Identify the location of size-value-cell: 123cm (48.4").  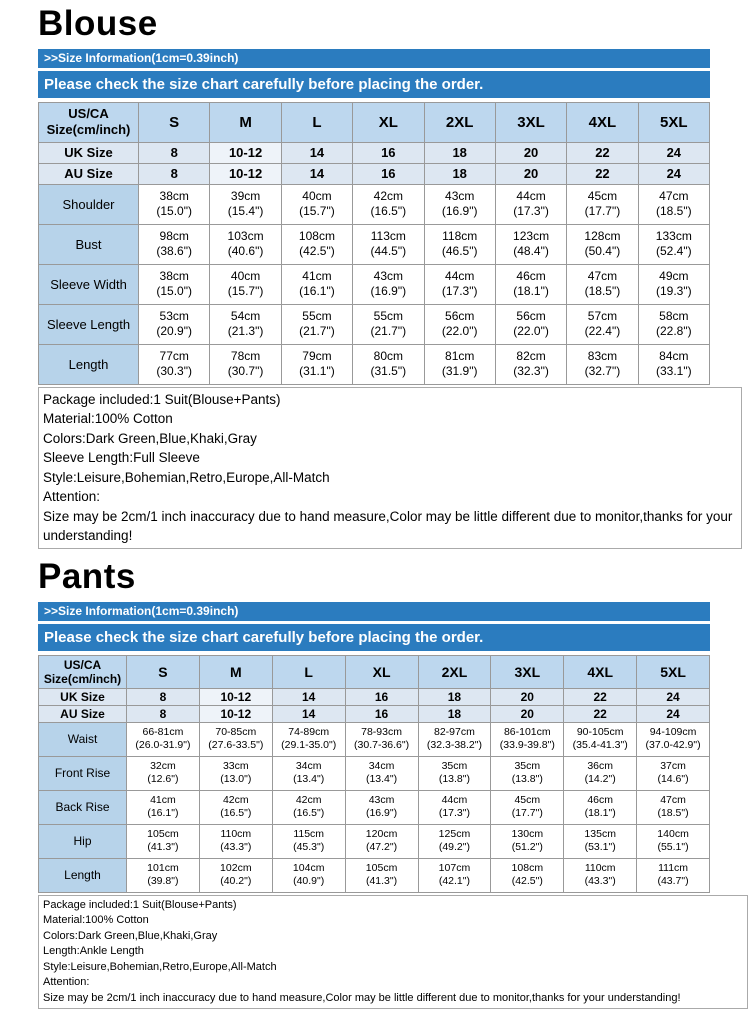
(530, 244).